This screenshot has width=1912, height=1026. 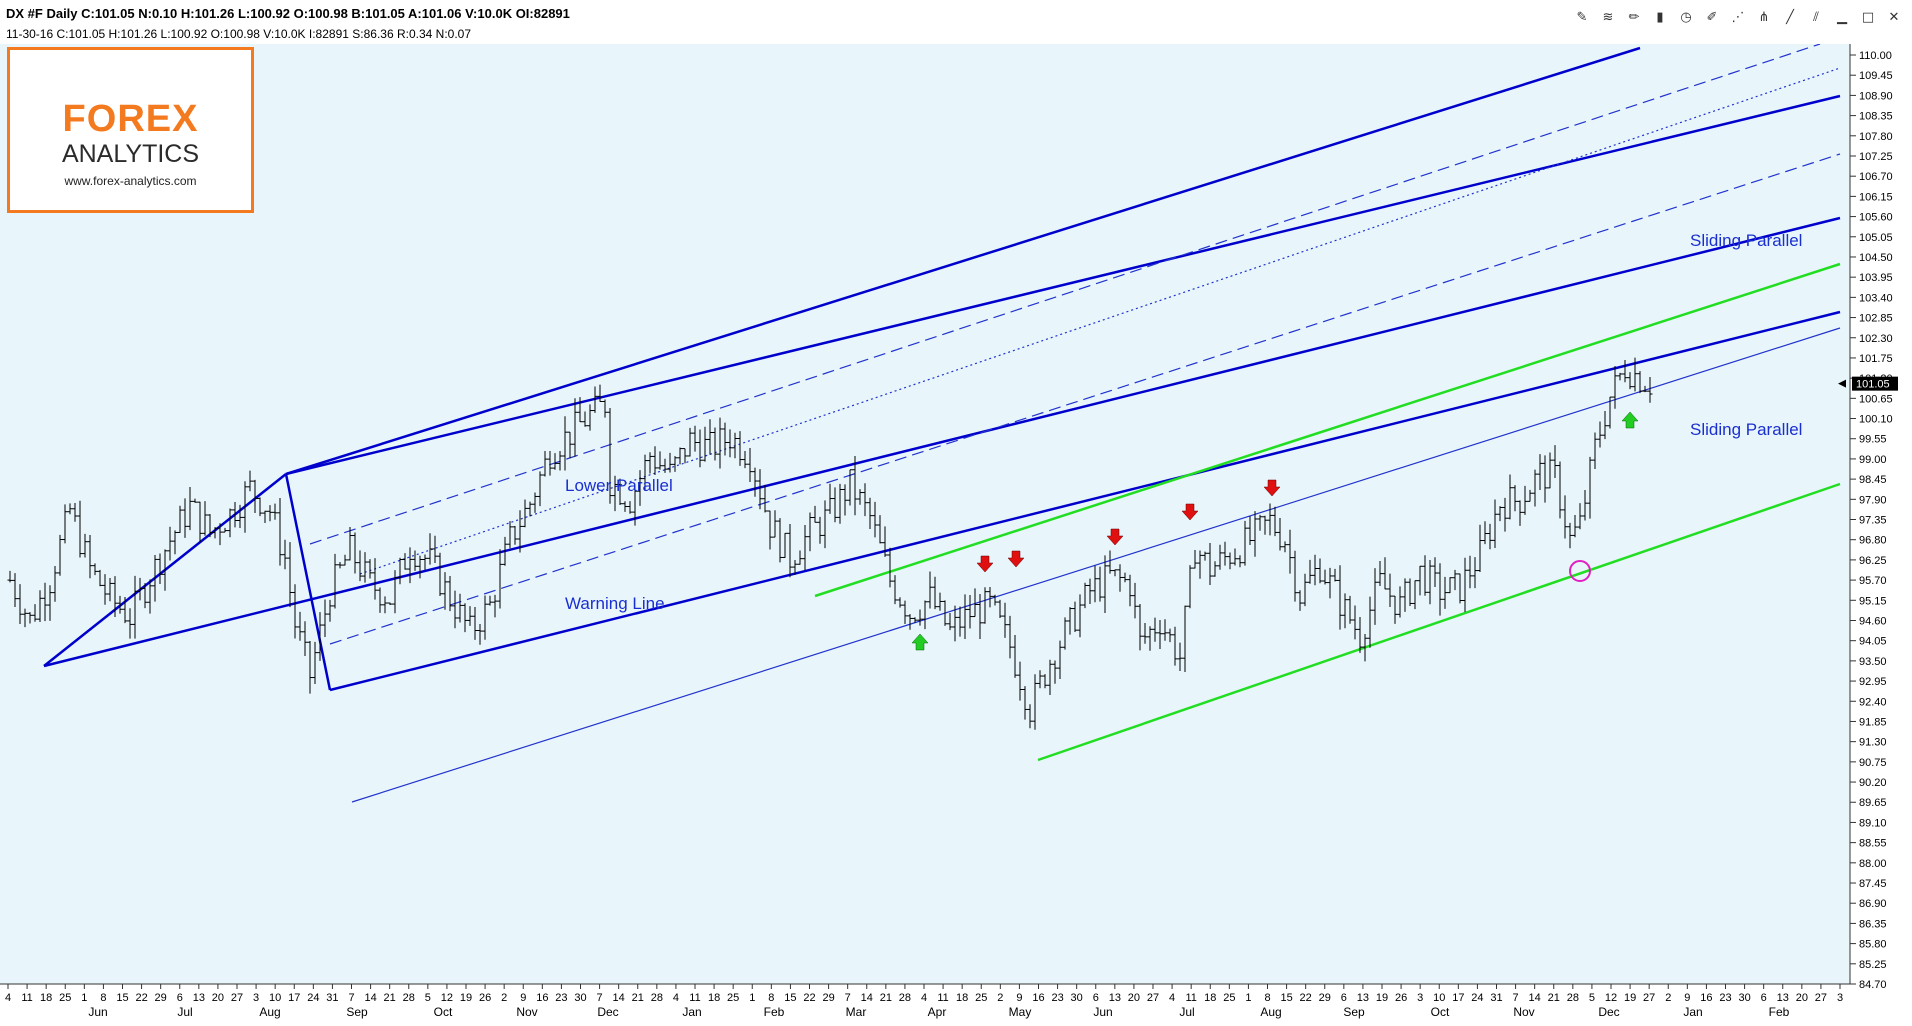 I want to click on y-tick-label: 107.25, so click(x=1876, y=157).